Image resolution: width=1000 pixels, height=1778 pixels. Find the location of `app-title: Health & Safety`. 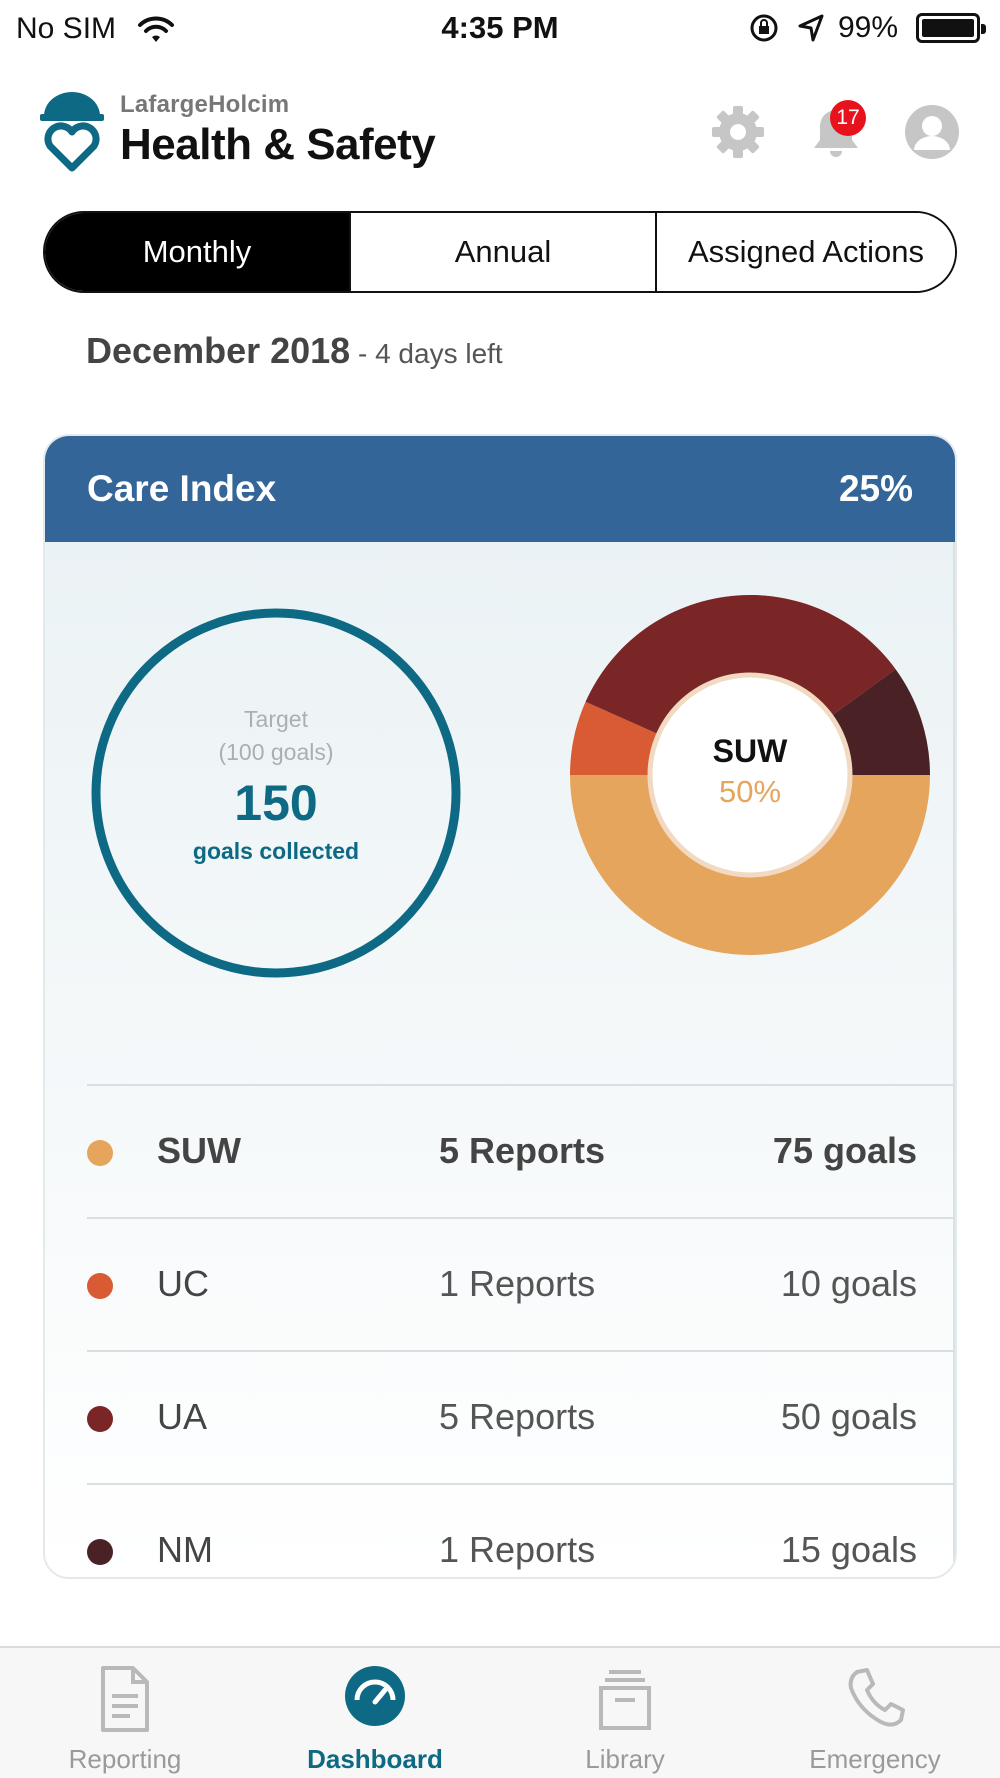

app-title: Health & Safety is located at coordinates (278, 144).